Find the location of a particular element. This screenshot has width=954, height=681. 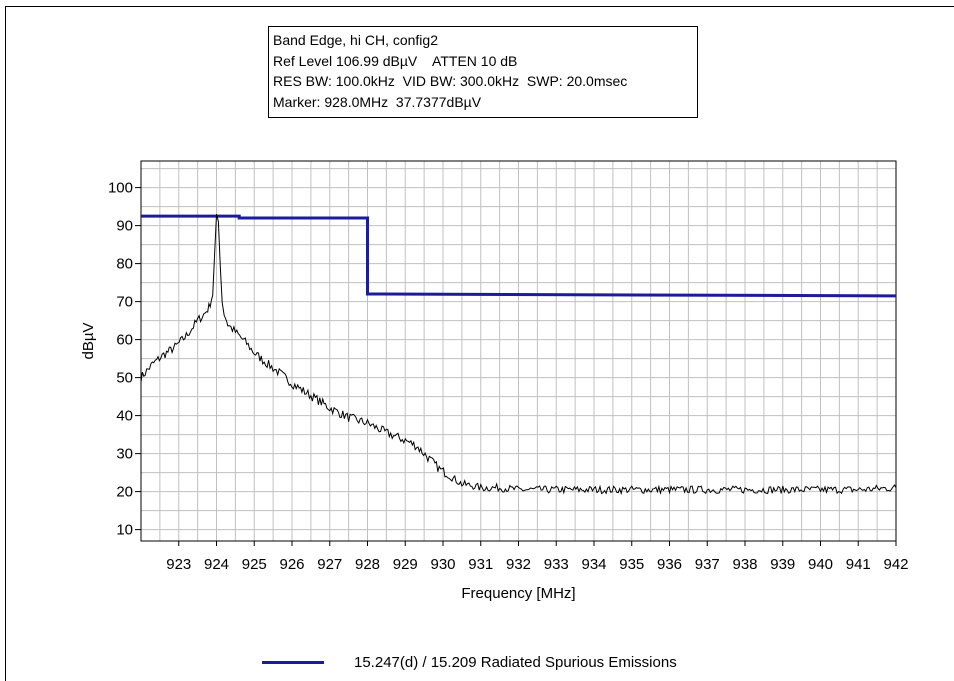

y-tick-label: 50 is located at coordinates (124, 378).